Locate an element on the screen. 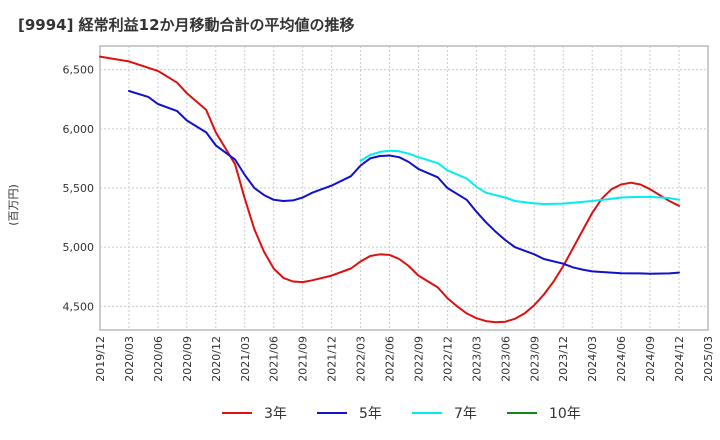 The height and width of the screenshot is (440, 720). y-tick-label: 4,500 is located at coordinates (79, 306).